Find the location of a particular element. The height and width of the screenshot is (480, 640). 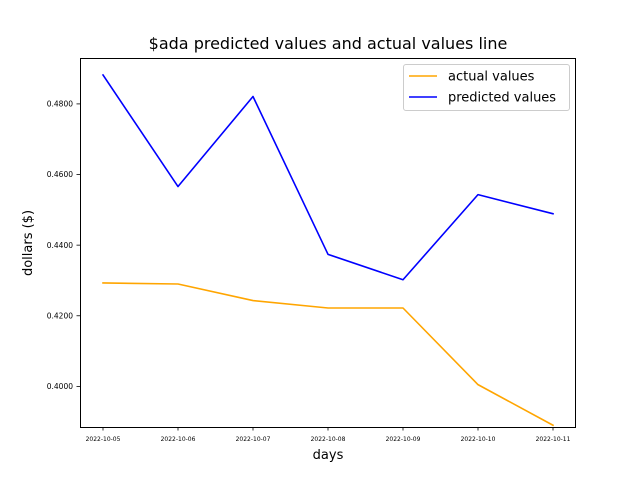

x-tick-label: 2022-10-05 is located at coordinates (103, 439).